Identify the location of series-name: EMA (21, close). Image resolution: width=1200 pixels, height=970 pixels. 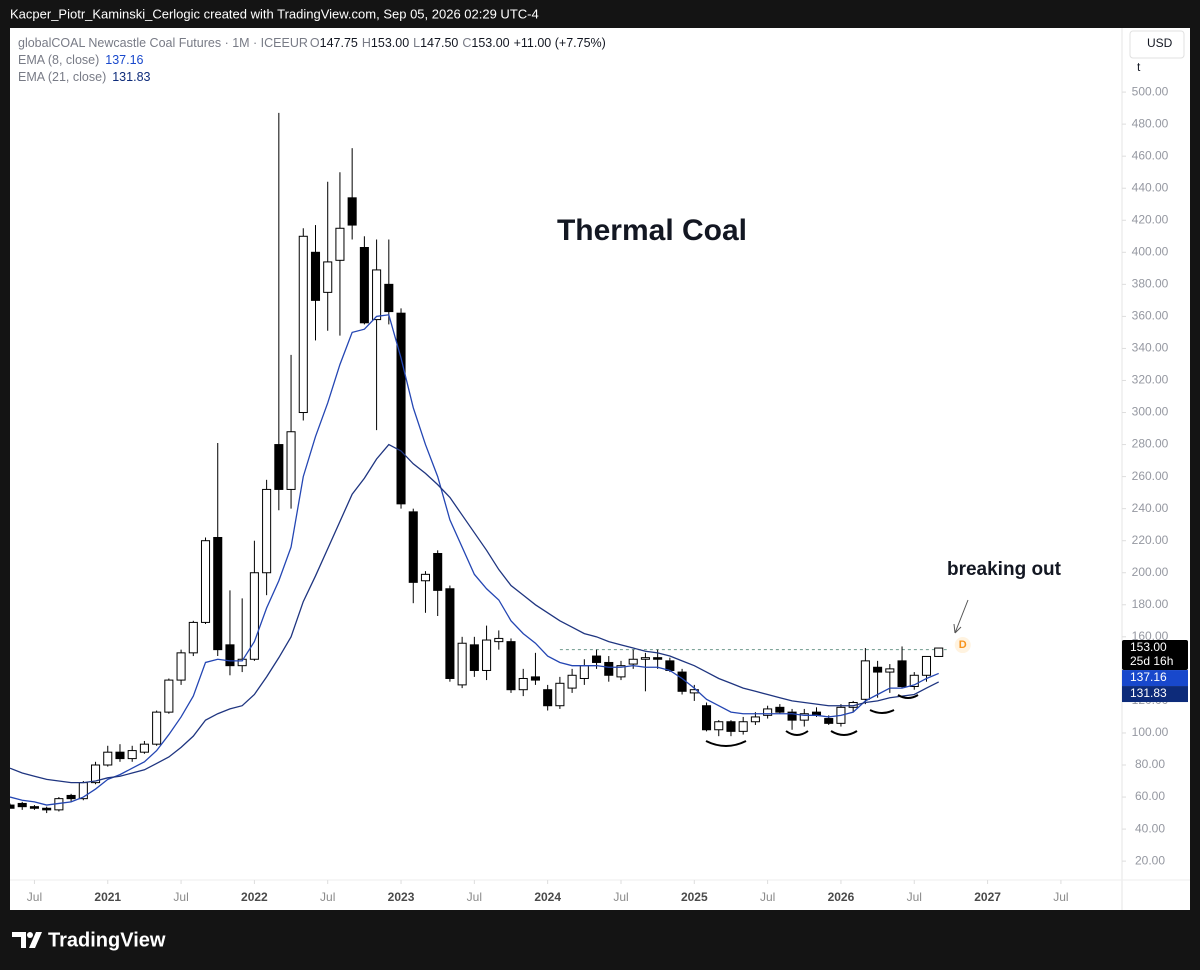
(62, 77).